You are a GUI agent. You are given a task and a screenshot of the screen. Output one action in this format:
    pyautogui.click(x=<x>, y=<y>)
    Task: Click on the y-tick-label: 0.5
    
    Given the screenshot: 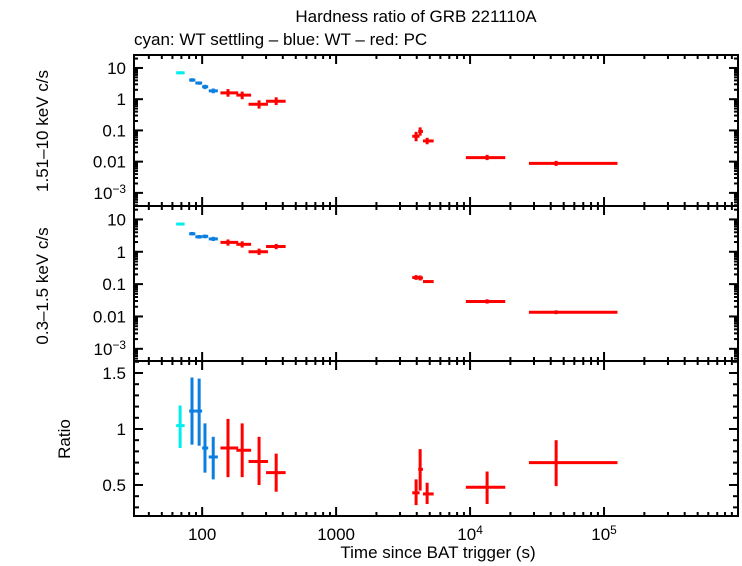 What is the action you would take?
    pyautogui.click(x=114, y=485)
    